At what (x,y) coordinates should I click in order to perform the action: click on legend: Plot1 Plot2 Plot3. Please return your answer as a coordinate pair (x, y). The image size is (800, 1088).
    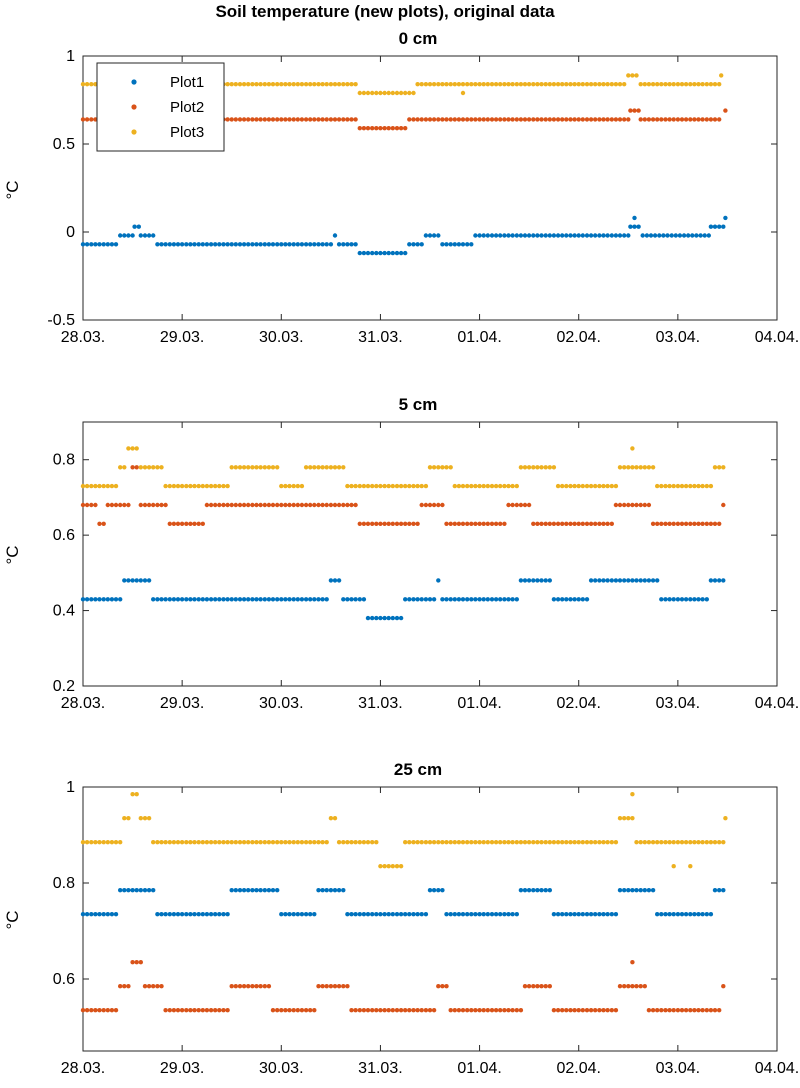
    Looking at the image, I should click on (160, 107).